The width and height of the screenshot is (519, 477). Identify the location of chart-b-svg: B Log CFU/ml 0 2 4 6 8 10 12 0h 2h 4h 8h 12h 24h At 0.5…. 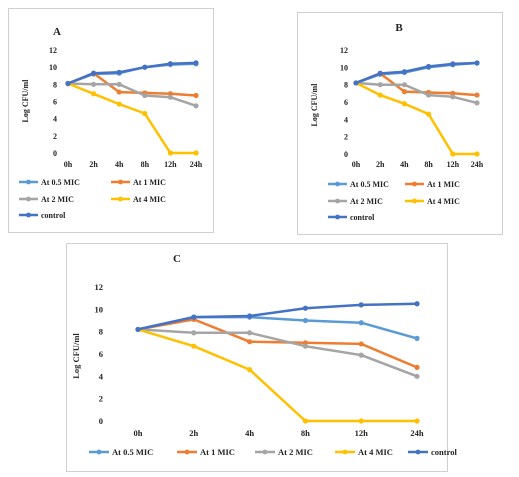
(397, 122).